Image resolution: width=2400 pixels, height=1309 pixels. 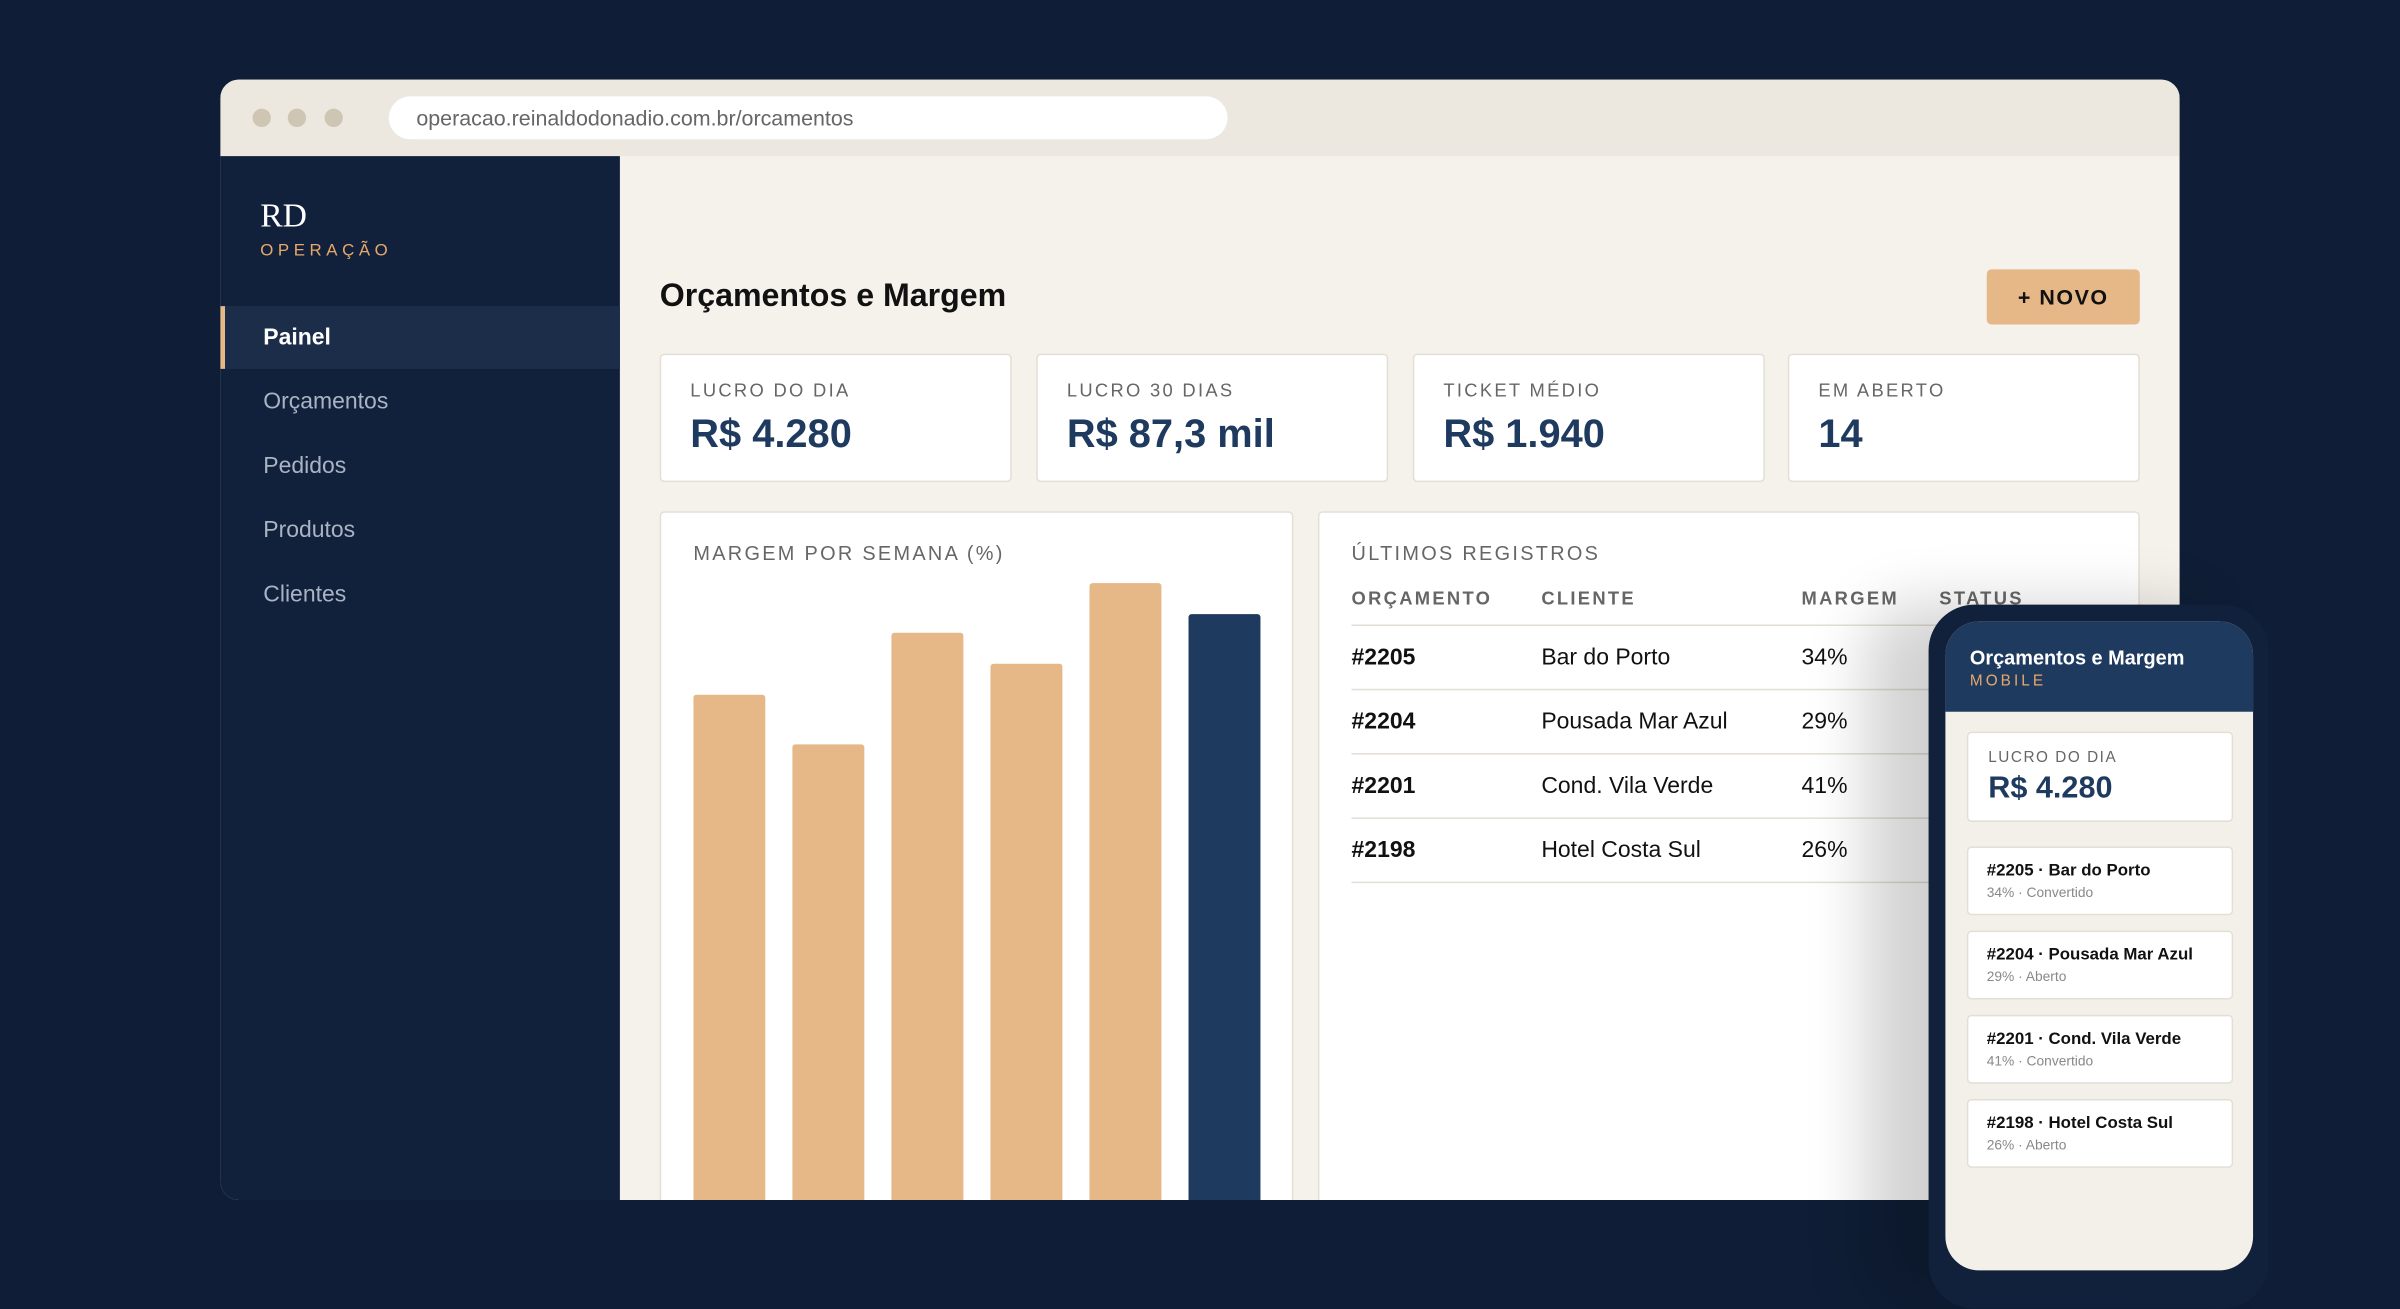 I want to click on column-header: MARGEM, so click(x=1850, y=598).